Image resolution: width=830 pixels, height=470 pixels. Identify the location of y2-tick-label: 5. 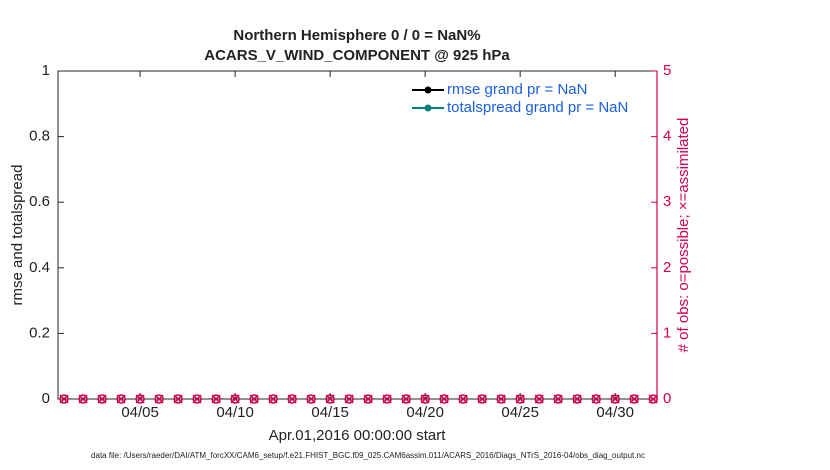
(667, 70).